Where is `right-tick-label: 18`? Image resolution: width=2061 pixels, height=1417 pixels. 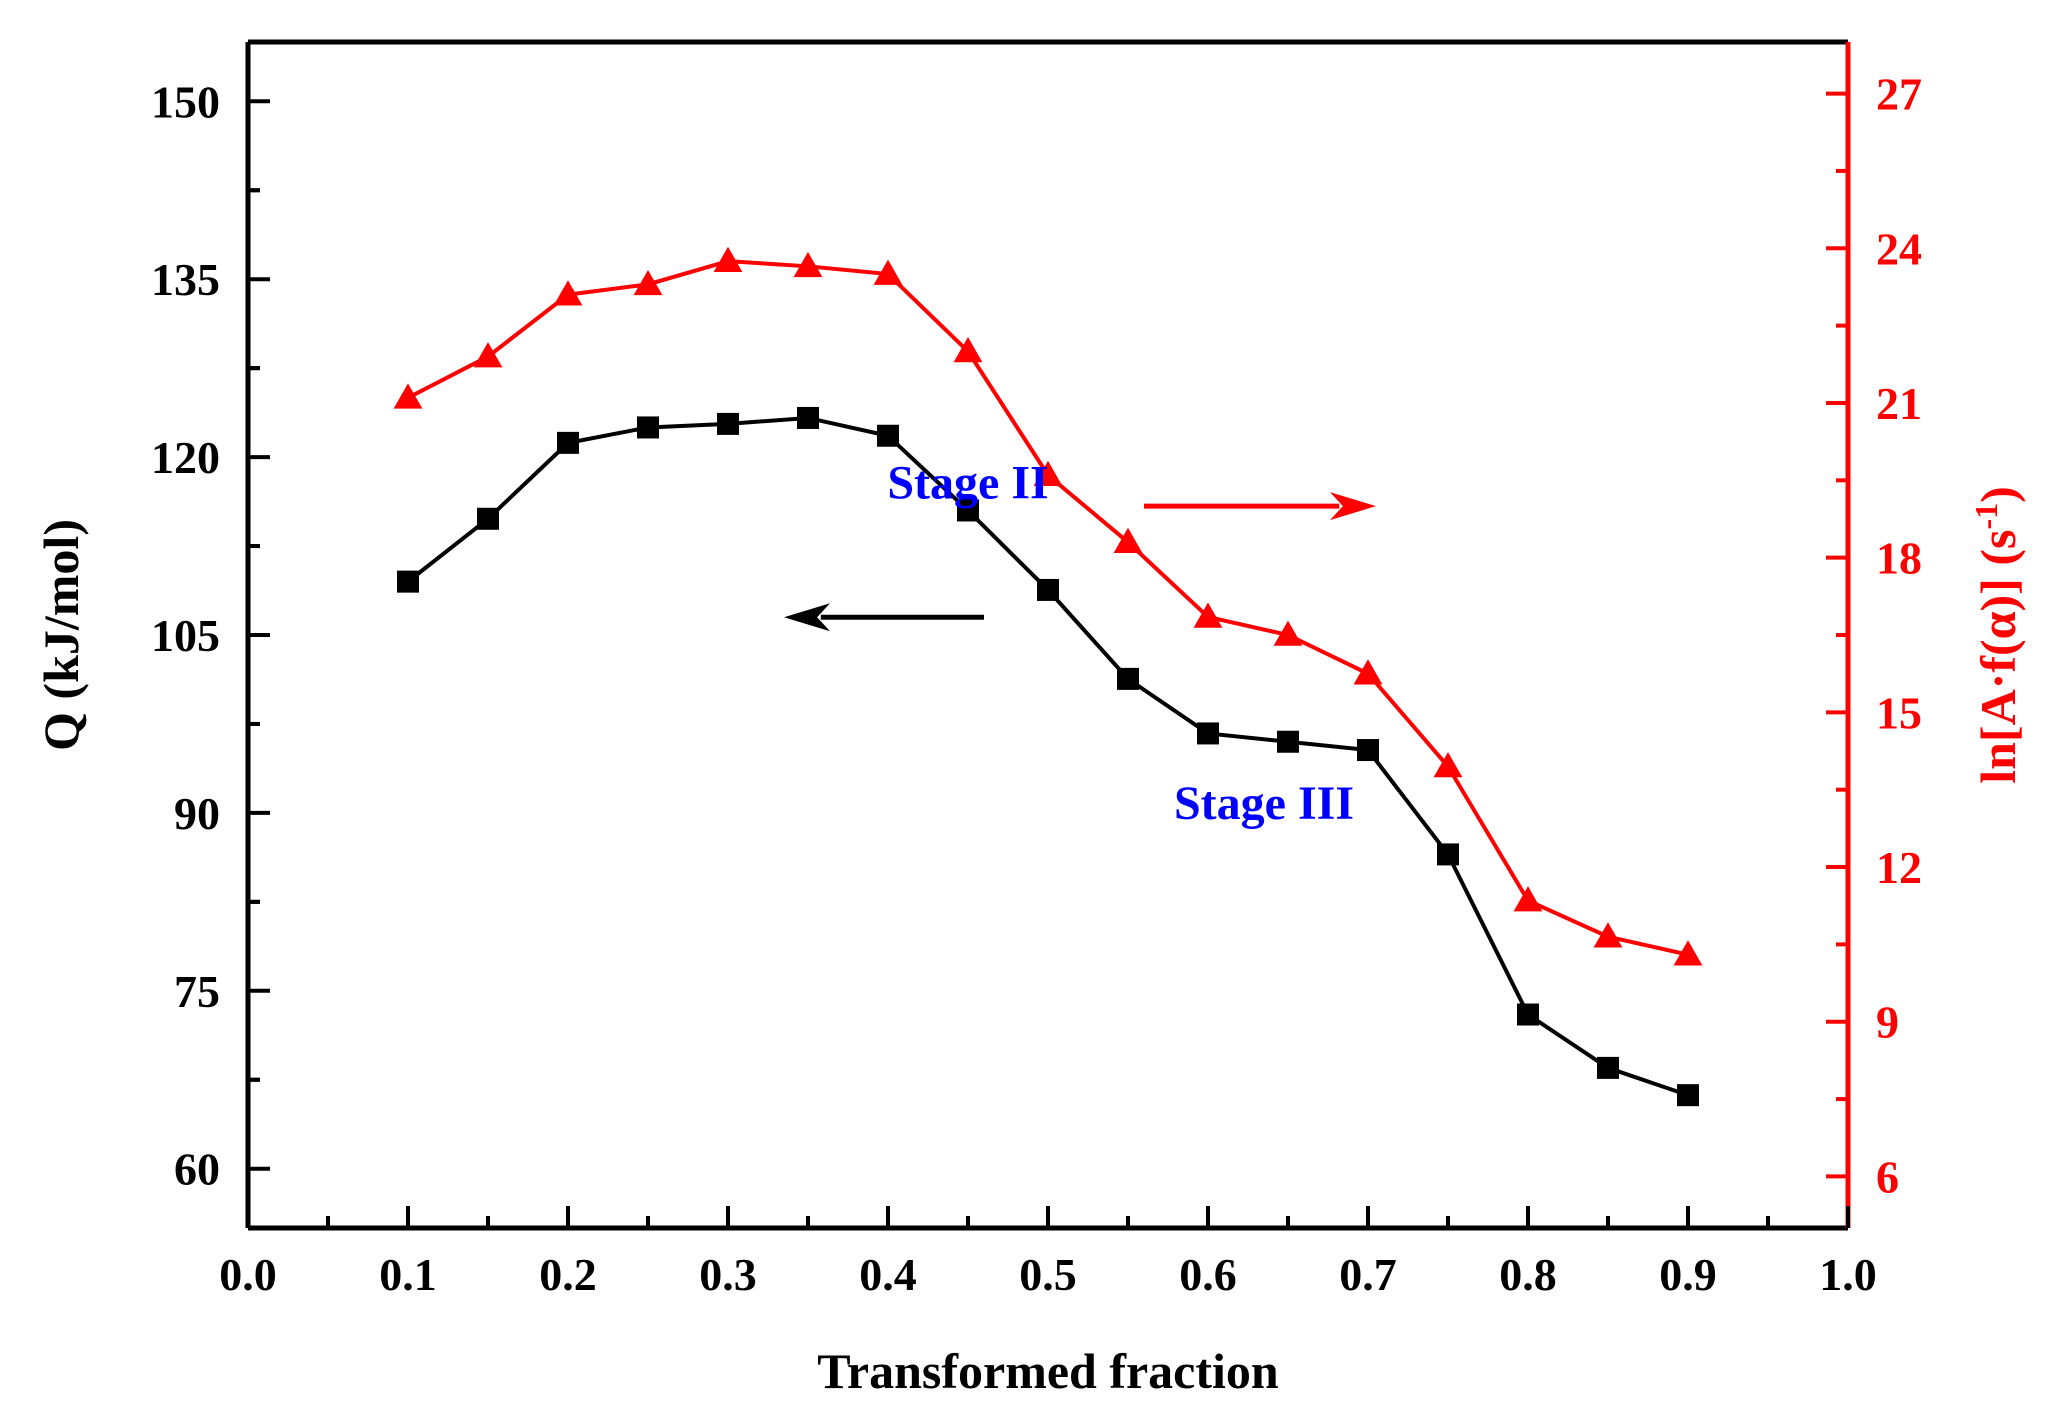 right-tick-label: 18 is located at coordinates (1899, 558).